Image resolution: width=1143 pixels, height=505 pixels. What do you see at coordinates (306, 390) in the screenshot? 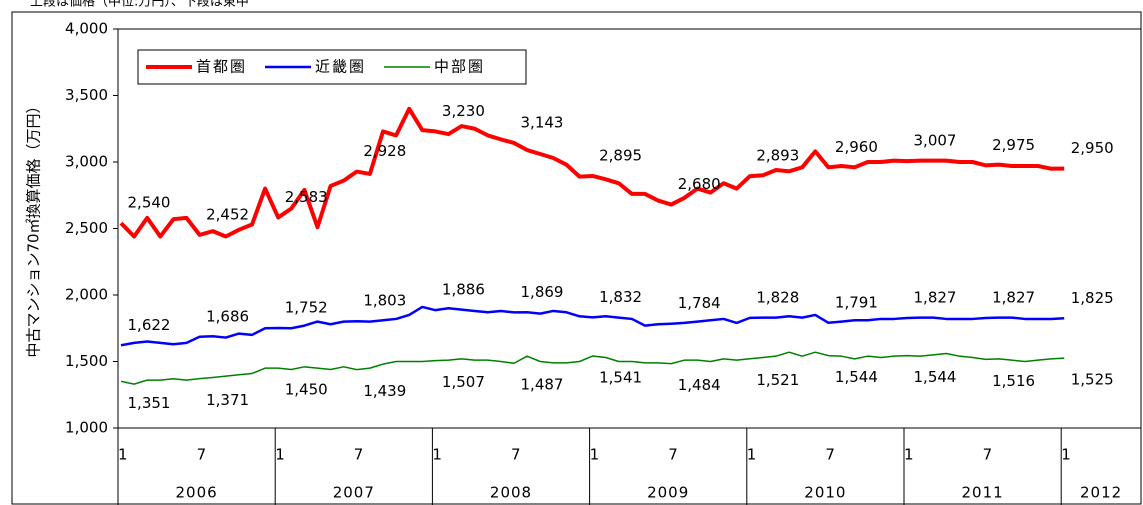
I see `data-label: 1,450` at bounding box center [306, 390].